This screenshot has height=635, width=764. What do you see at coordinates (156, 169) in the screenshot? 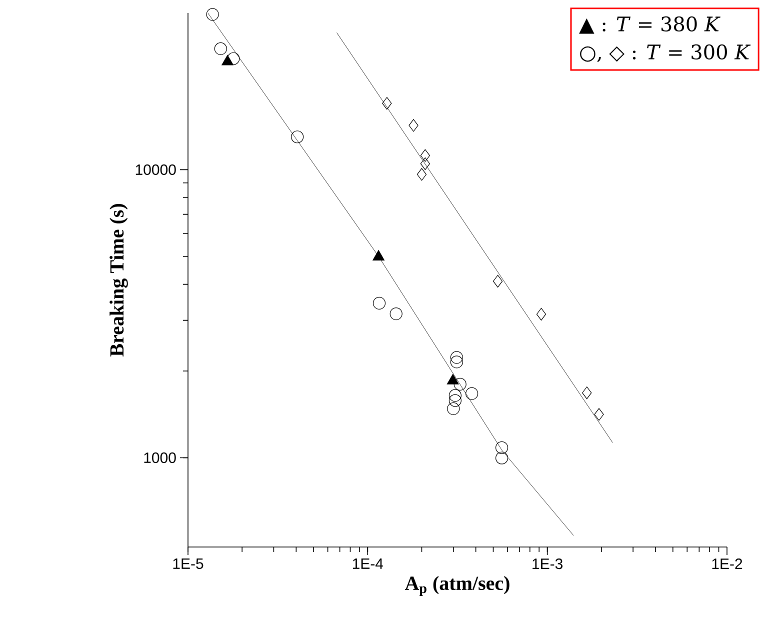
I see `y-tick-label: 10000` at bounding box center [156, 169].